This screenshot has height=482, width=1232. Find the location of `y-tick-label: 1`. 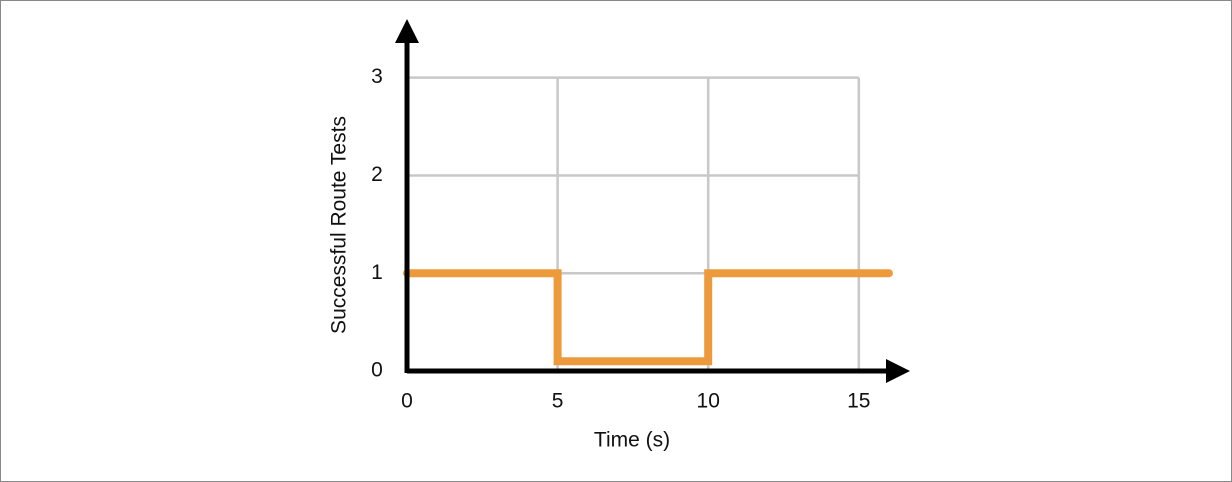

y-tick-label: 1 is located at coordinates (377, 272).